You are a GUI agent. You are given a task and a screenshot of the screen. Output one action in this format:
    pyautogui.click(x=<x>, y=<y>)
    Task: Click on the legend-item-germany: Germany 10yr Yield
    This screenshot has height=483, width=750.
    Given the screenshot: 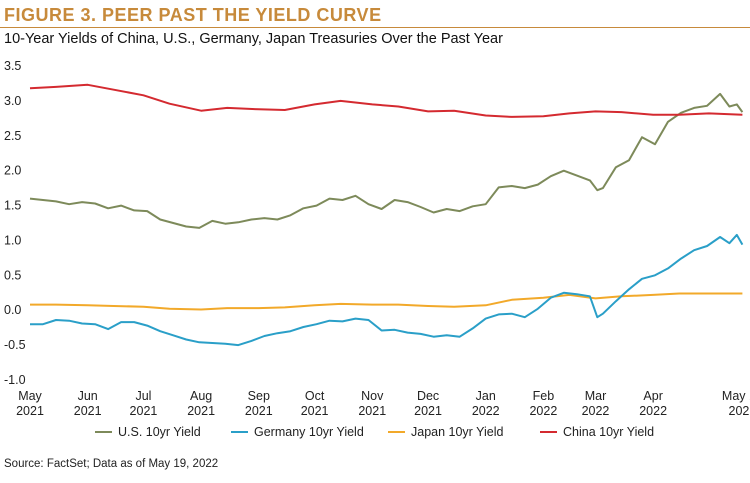 What is the action you would take?
    pyautogui.click(x=297, y=432)
    